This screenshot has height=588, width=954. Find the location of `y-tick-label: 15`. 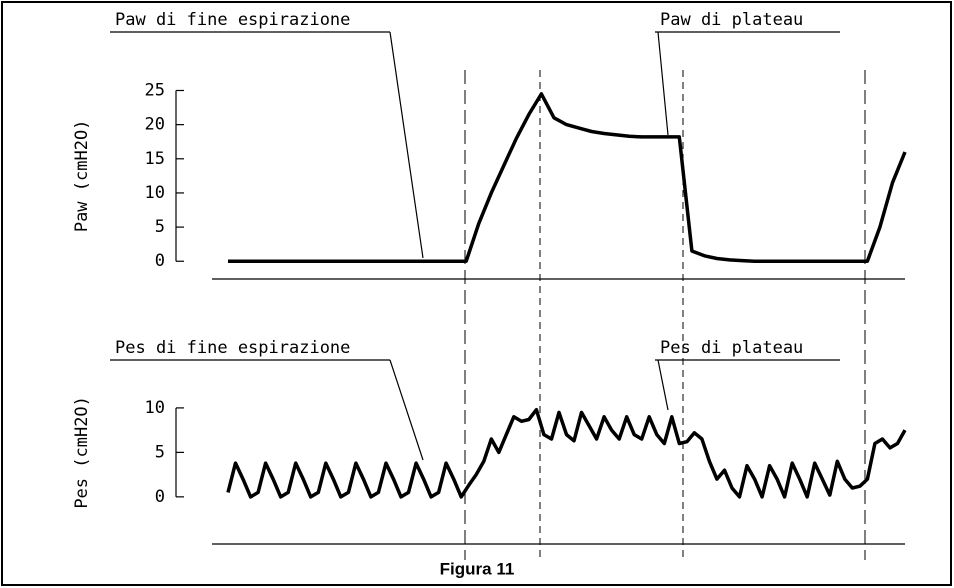

y-tick-label: 15 is located at coordinates (155, 159).